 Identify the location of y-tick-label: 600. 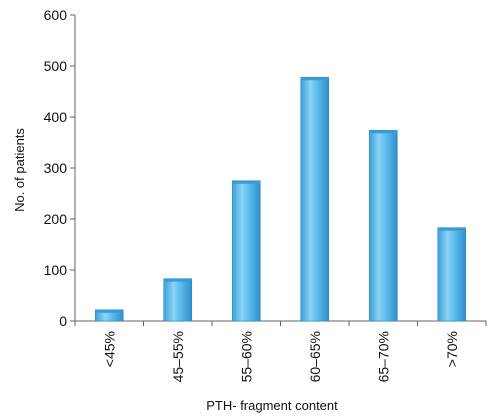
(56, 15).